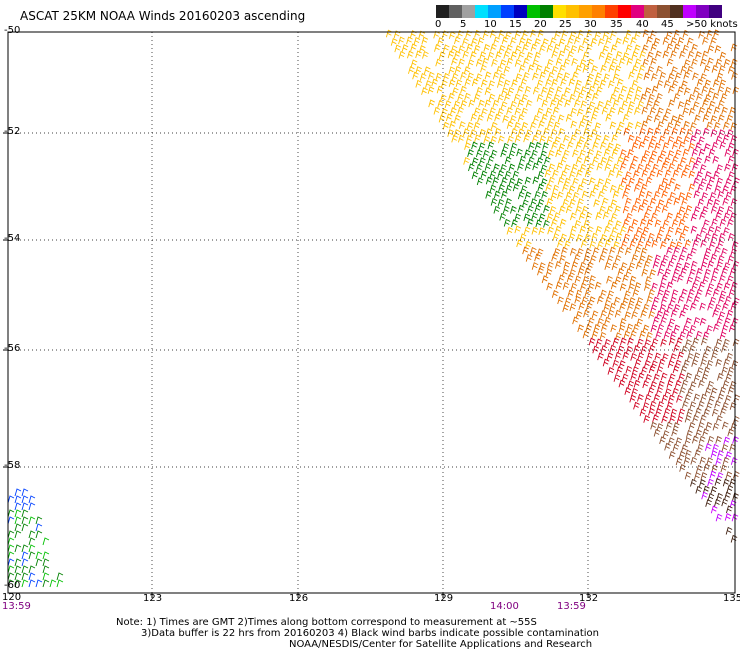 This screenshot has height=650, width=740. I want to click on time-label: 14:00, so click(504, 606).